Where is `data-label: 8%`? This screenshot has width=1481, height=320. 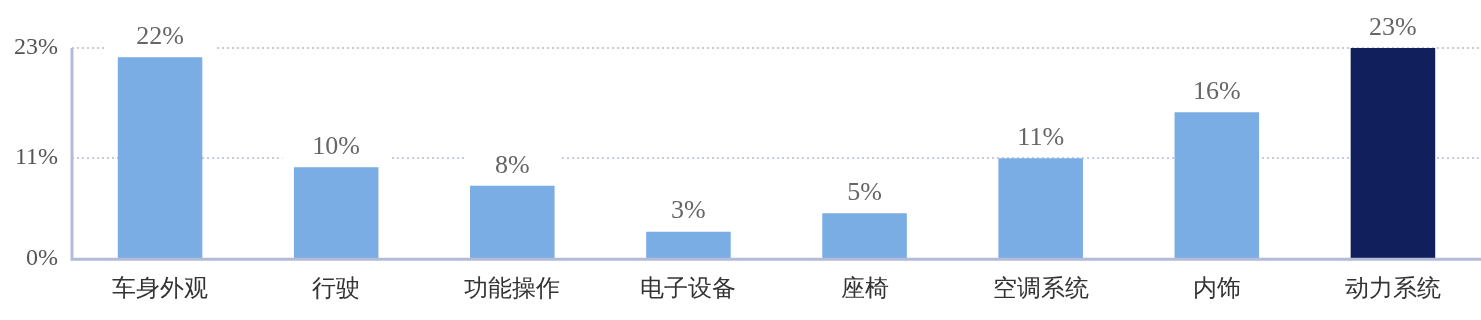 data-label: 8% is located at coordinates (512, 164).